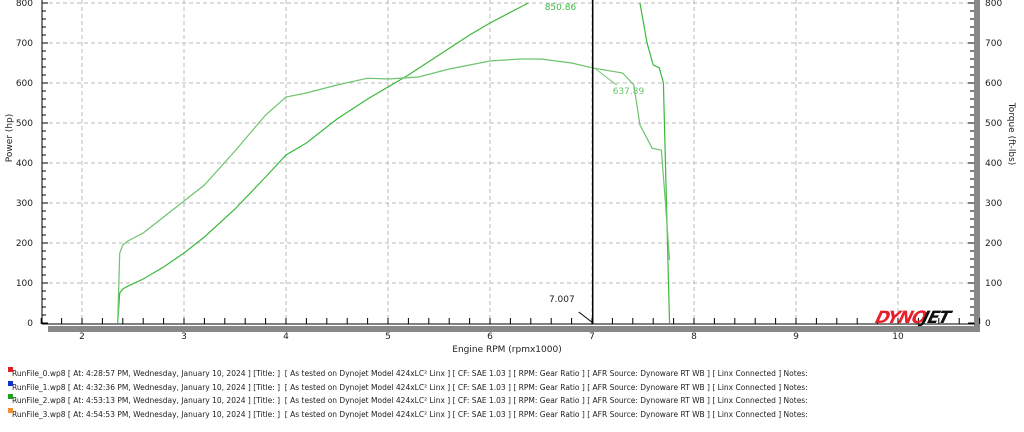 The width and height of the screenshot is (1024, 432). What do you see at coordinates (562, 300) in the screenshot?
I see `cursor-label: 7.007` at bounding box center [562, 300].